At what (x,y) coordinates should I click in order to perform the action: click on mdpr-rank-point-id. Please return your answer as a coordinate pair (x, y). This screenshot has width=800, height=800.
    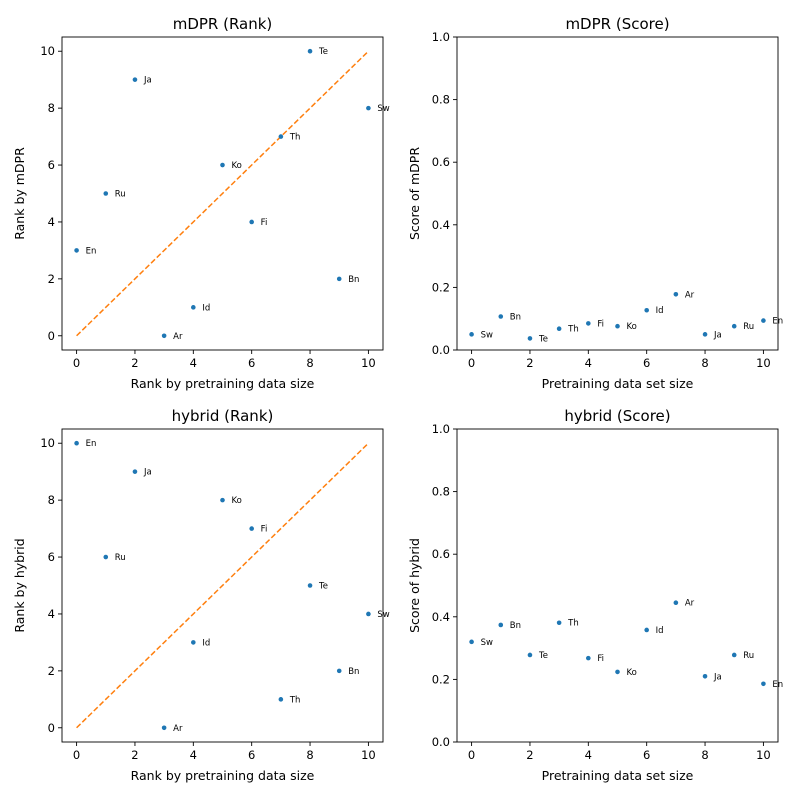
    Looking at the image, I should click on (193, 307).